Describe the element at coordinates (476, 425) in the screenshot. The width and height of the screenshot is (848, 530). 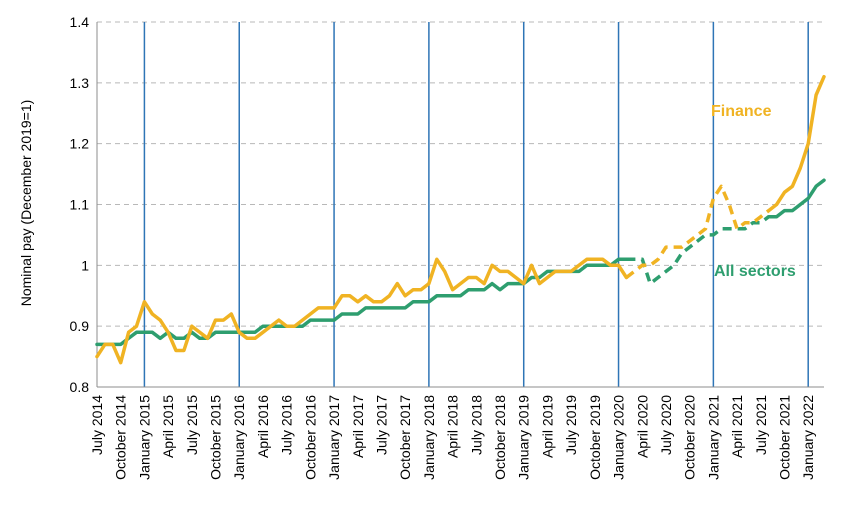
I see `x-tick-label: July 2018` at that location.